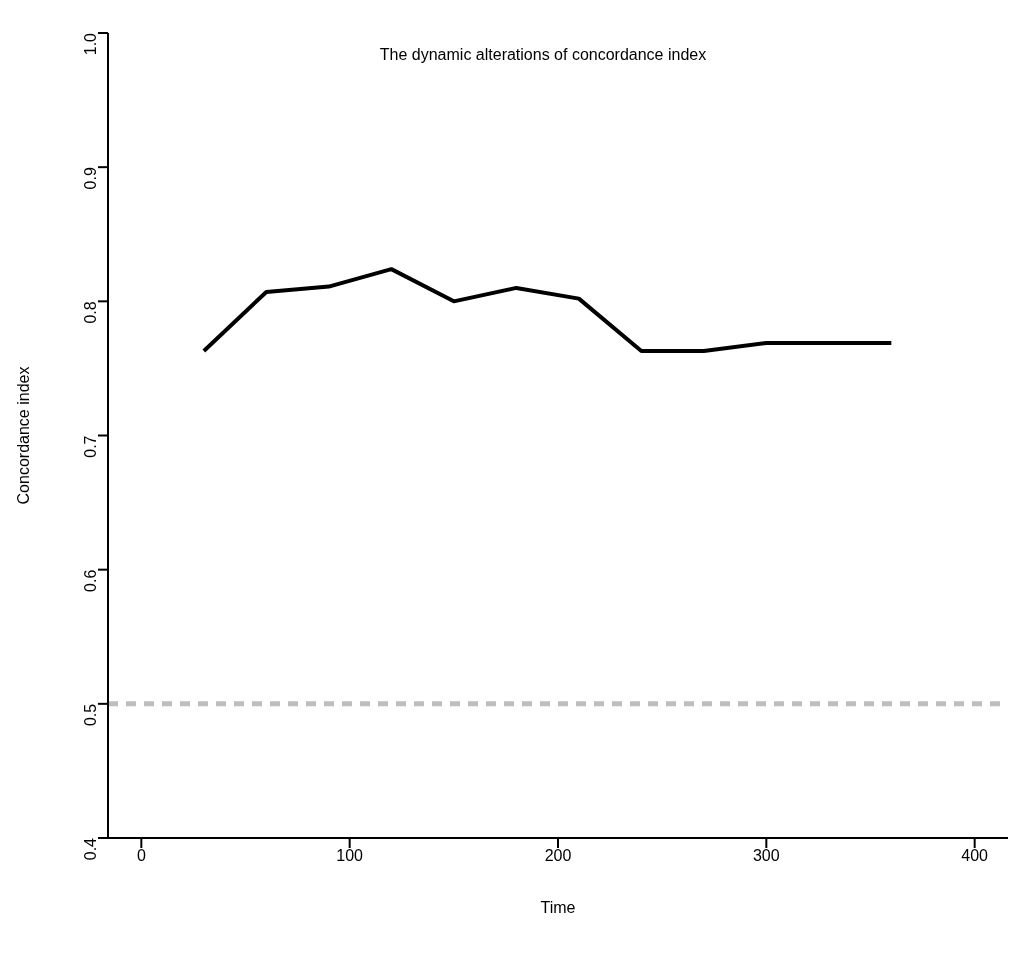 The height and width of the screenshot is (953, 1032). What do you see at coordinates (90, 312) in the screenshot?
I see `y-tick-label: 0.8` at bounding box center [90, 312].